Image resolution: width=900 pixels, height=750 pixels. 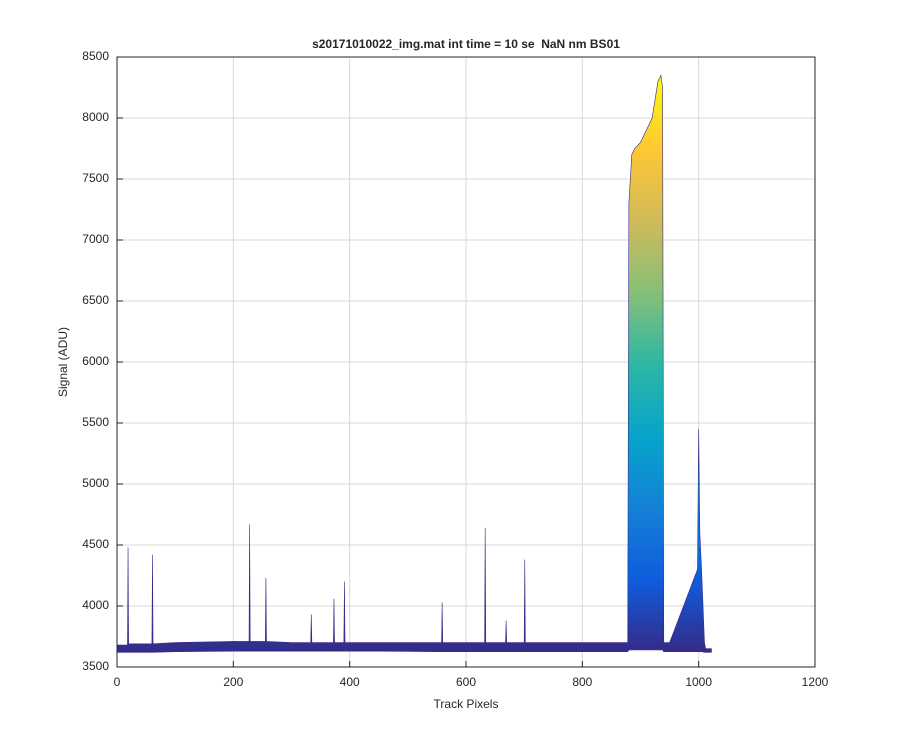 What do you see at coordinates (698, 682) in the screenshot?
I see `x-tick-label: 1000` at bounding box center [698, 682].